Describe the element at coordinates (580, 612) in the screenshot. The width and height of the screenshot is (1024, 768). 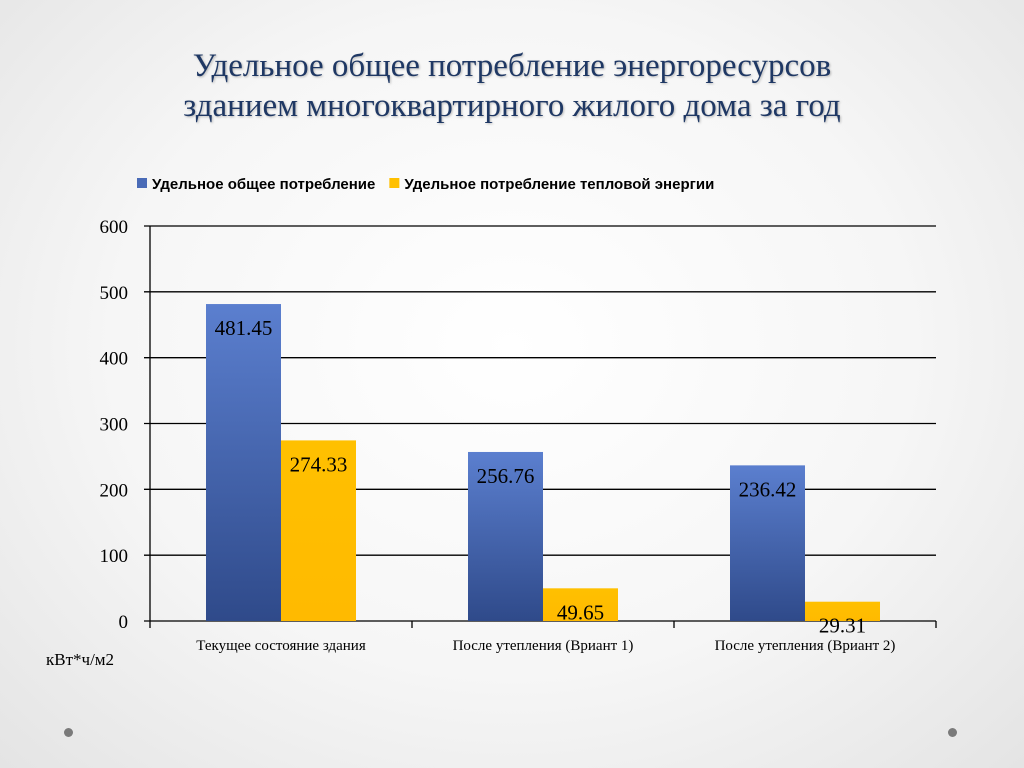
I see `data-label-s2-2: 49.65` at that location.